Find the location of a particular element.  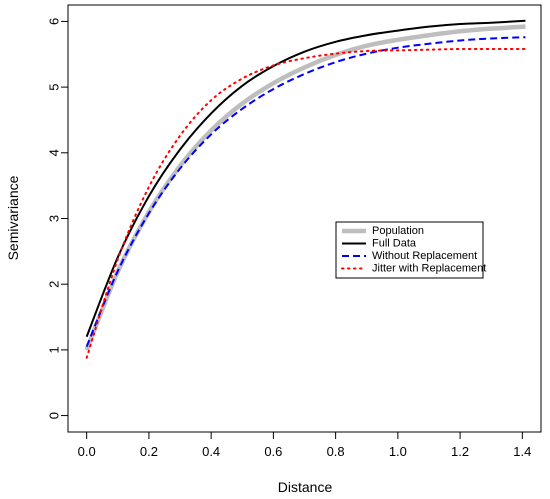

x-tick-label: 1.0 is located at coordinates (398, 451).